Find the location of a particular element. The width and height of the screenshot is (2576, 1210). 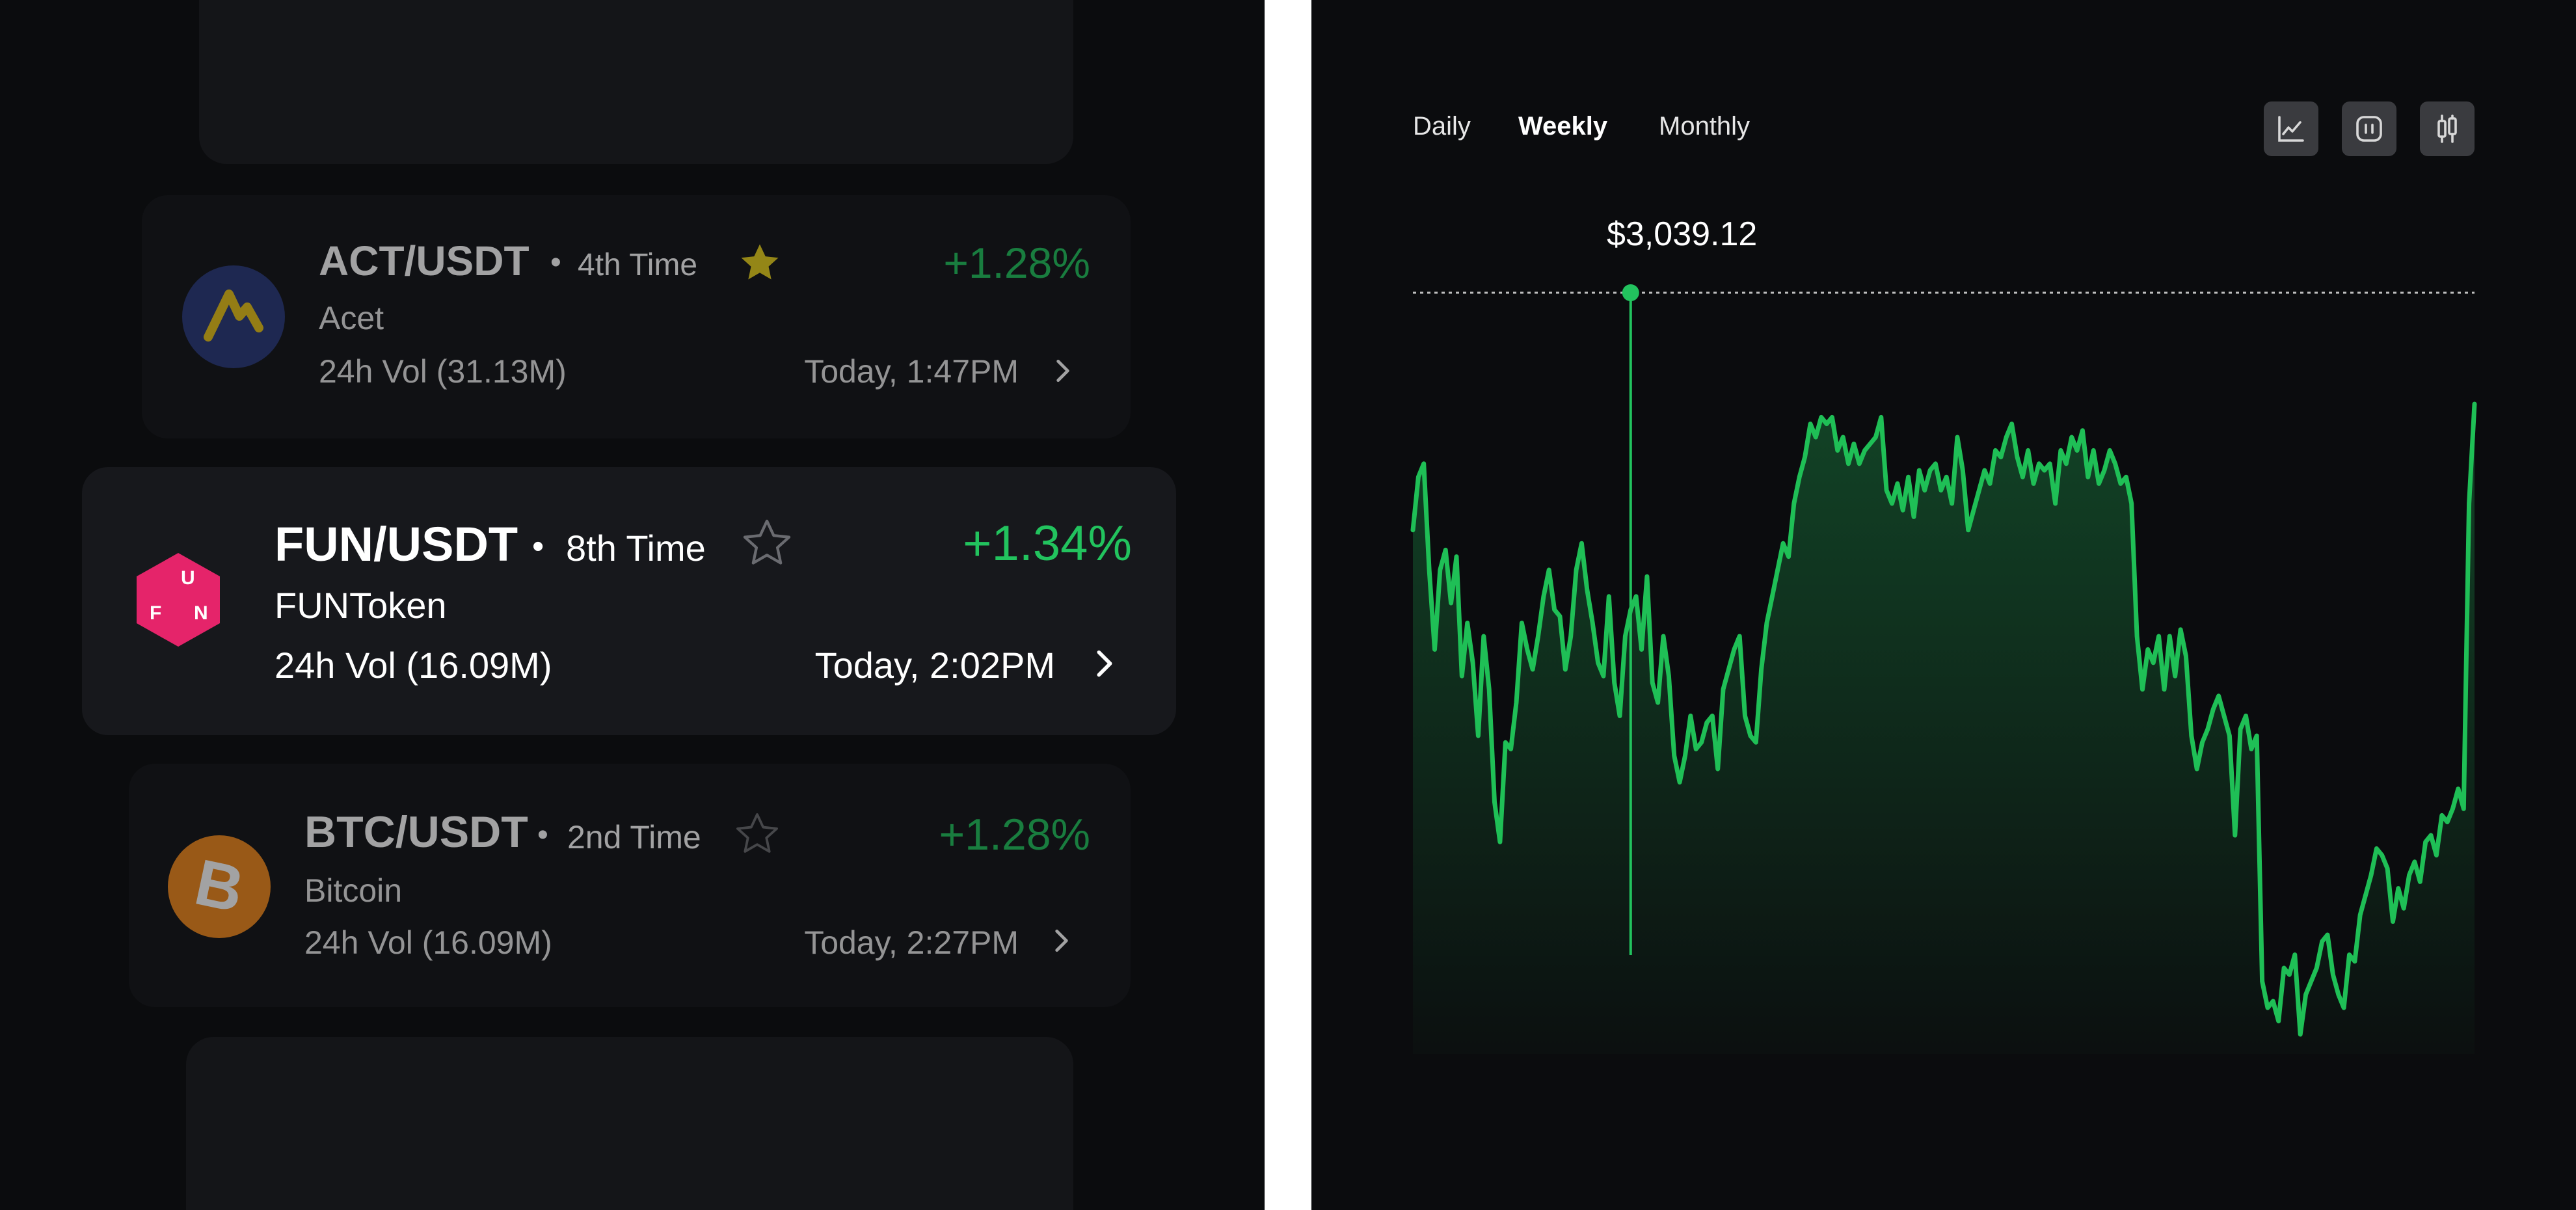

coin-name: Acet is located at coordinates (351, 318).